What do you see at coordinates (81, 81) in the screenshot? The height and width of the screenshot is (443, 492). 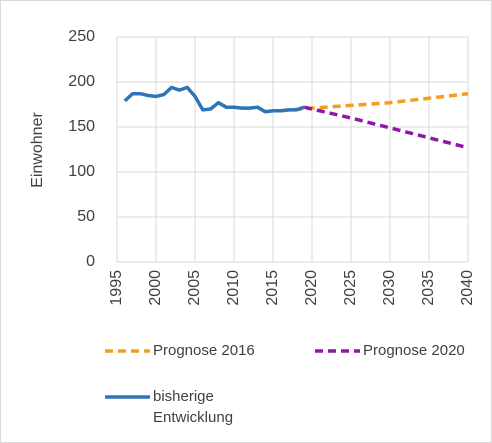 I see `y-tick-label: 200` at bounding box center [81, 81].